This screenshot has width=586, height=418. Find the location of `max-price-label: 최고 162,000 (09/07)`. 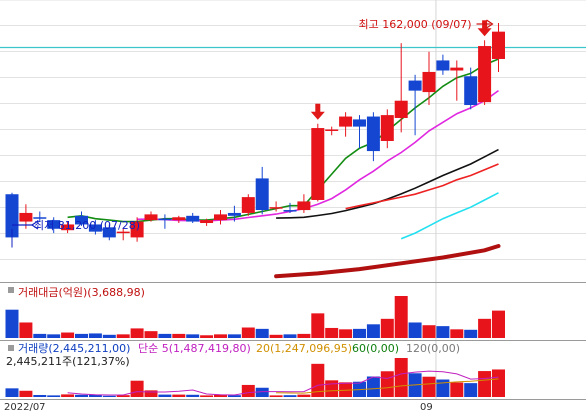

max-price-label: 최고 162,000 (09/07) is located at coordinates (415, 24).